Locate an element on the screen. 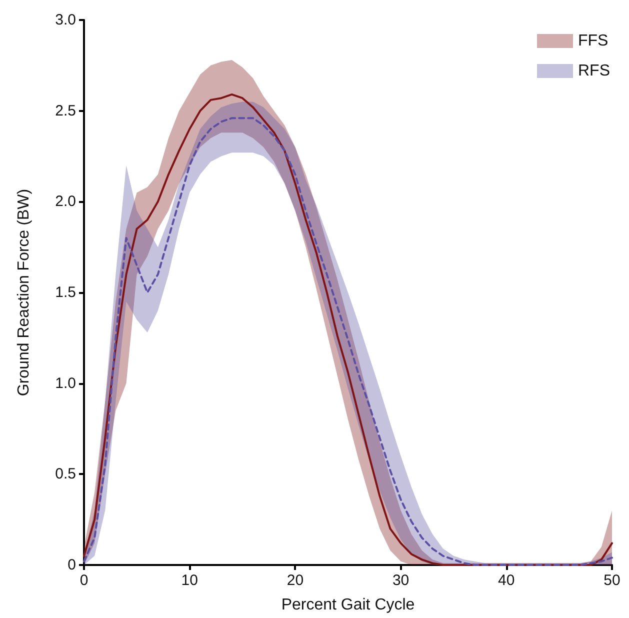  x-tick-label: 40 is located at coordinates (506, 580).